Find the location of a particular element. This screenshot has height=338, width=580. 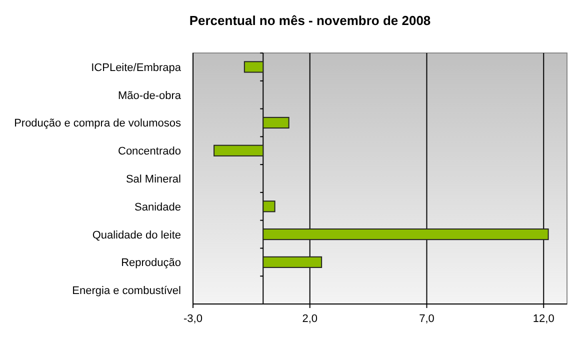

x-tick-label: 12,0 is located at coordinates (543, 319).